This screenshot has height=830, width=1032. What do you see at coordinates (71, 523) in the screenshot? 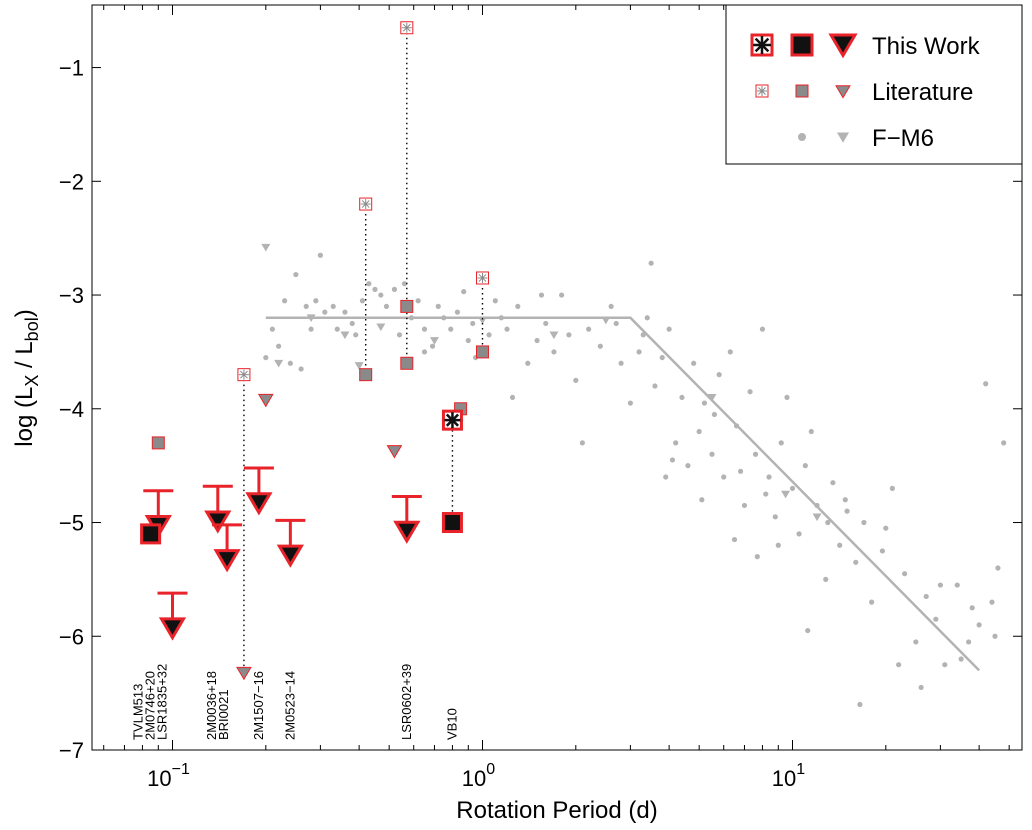
I see `y-tick-label: −5` at bounding box center [71, 523].